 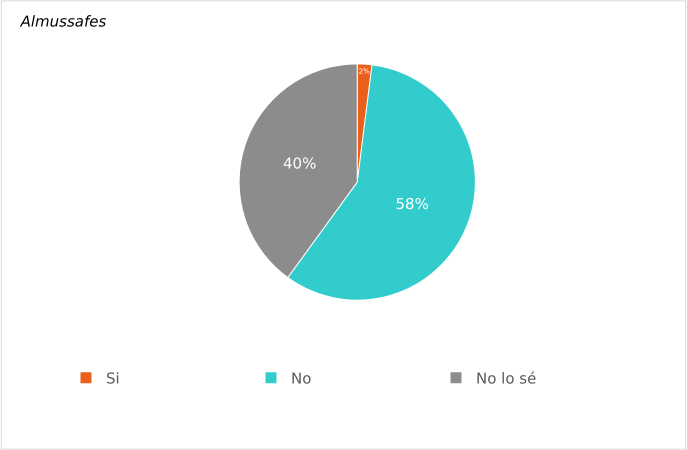 I want to click on chart-title: Almussafes, so click(x=63, y=21).